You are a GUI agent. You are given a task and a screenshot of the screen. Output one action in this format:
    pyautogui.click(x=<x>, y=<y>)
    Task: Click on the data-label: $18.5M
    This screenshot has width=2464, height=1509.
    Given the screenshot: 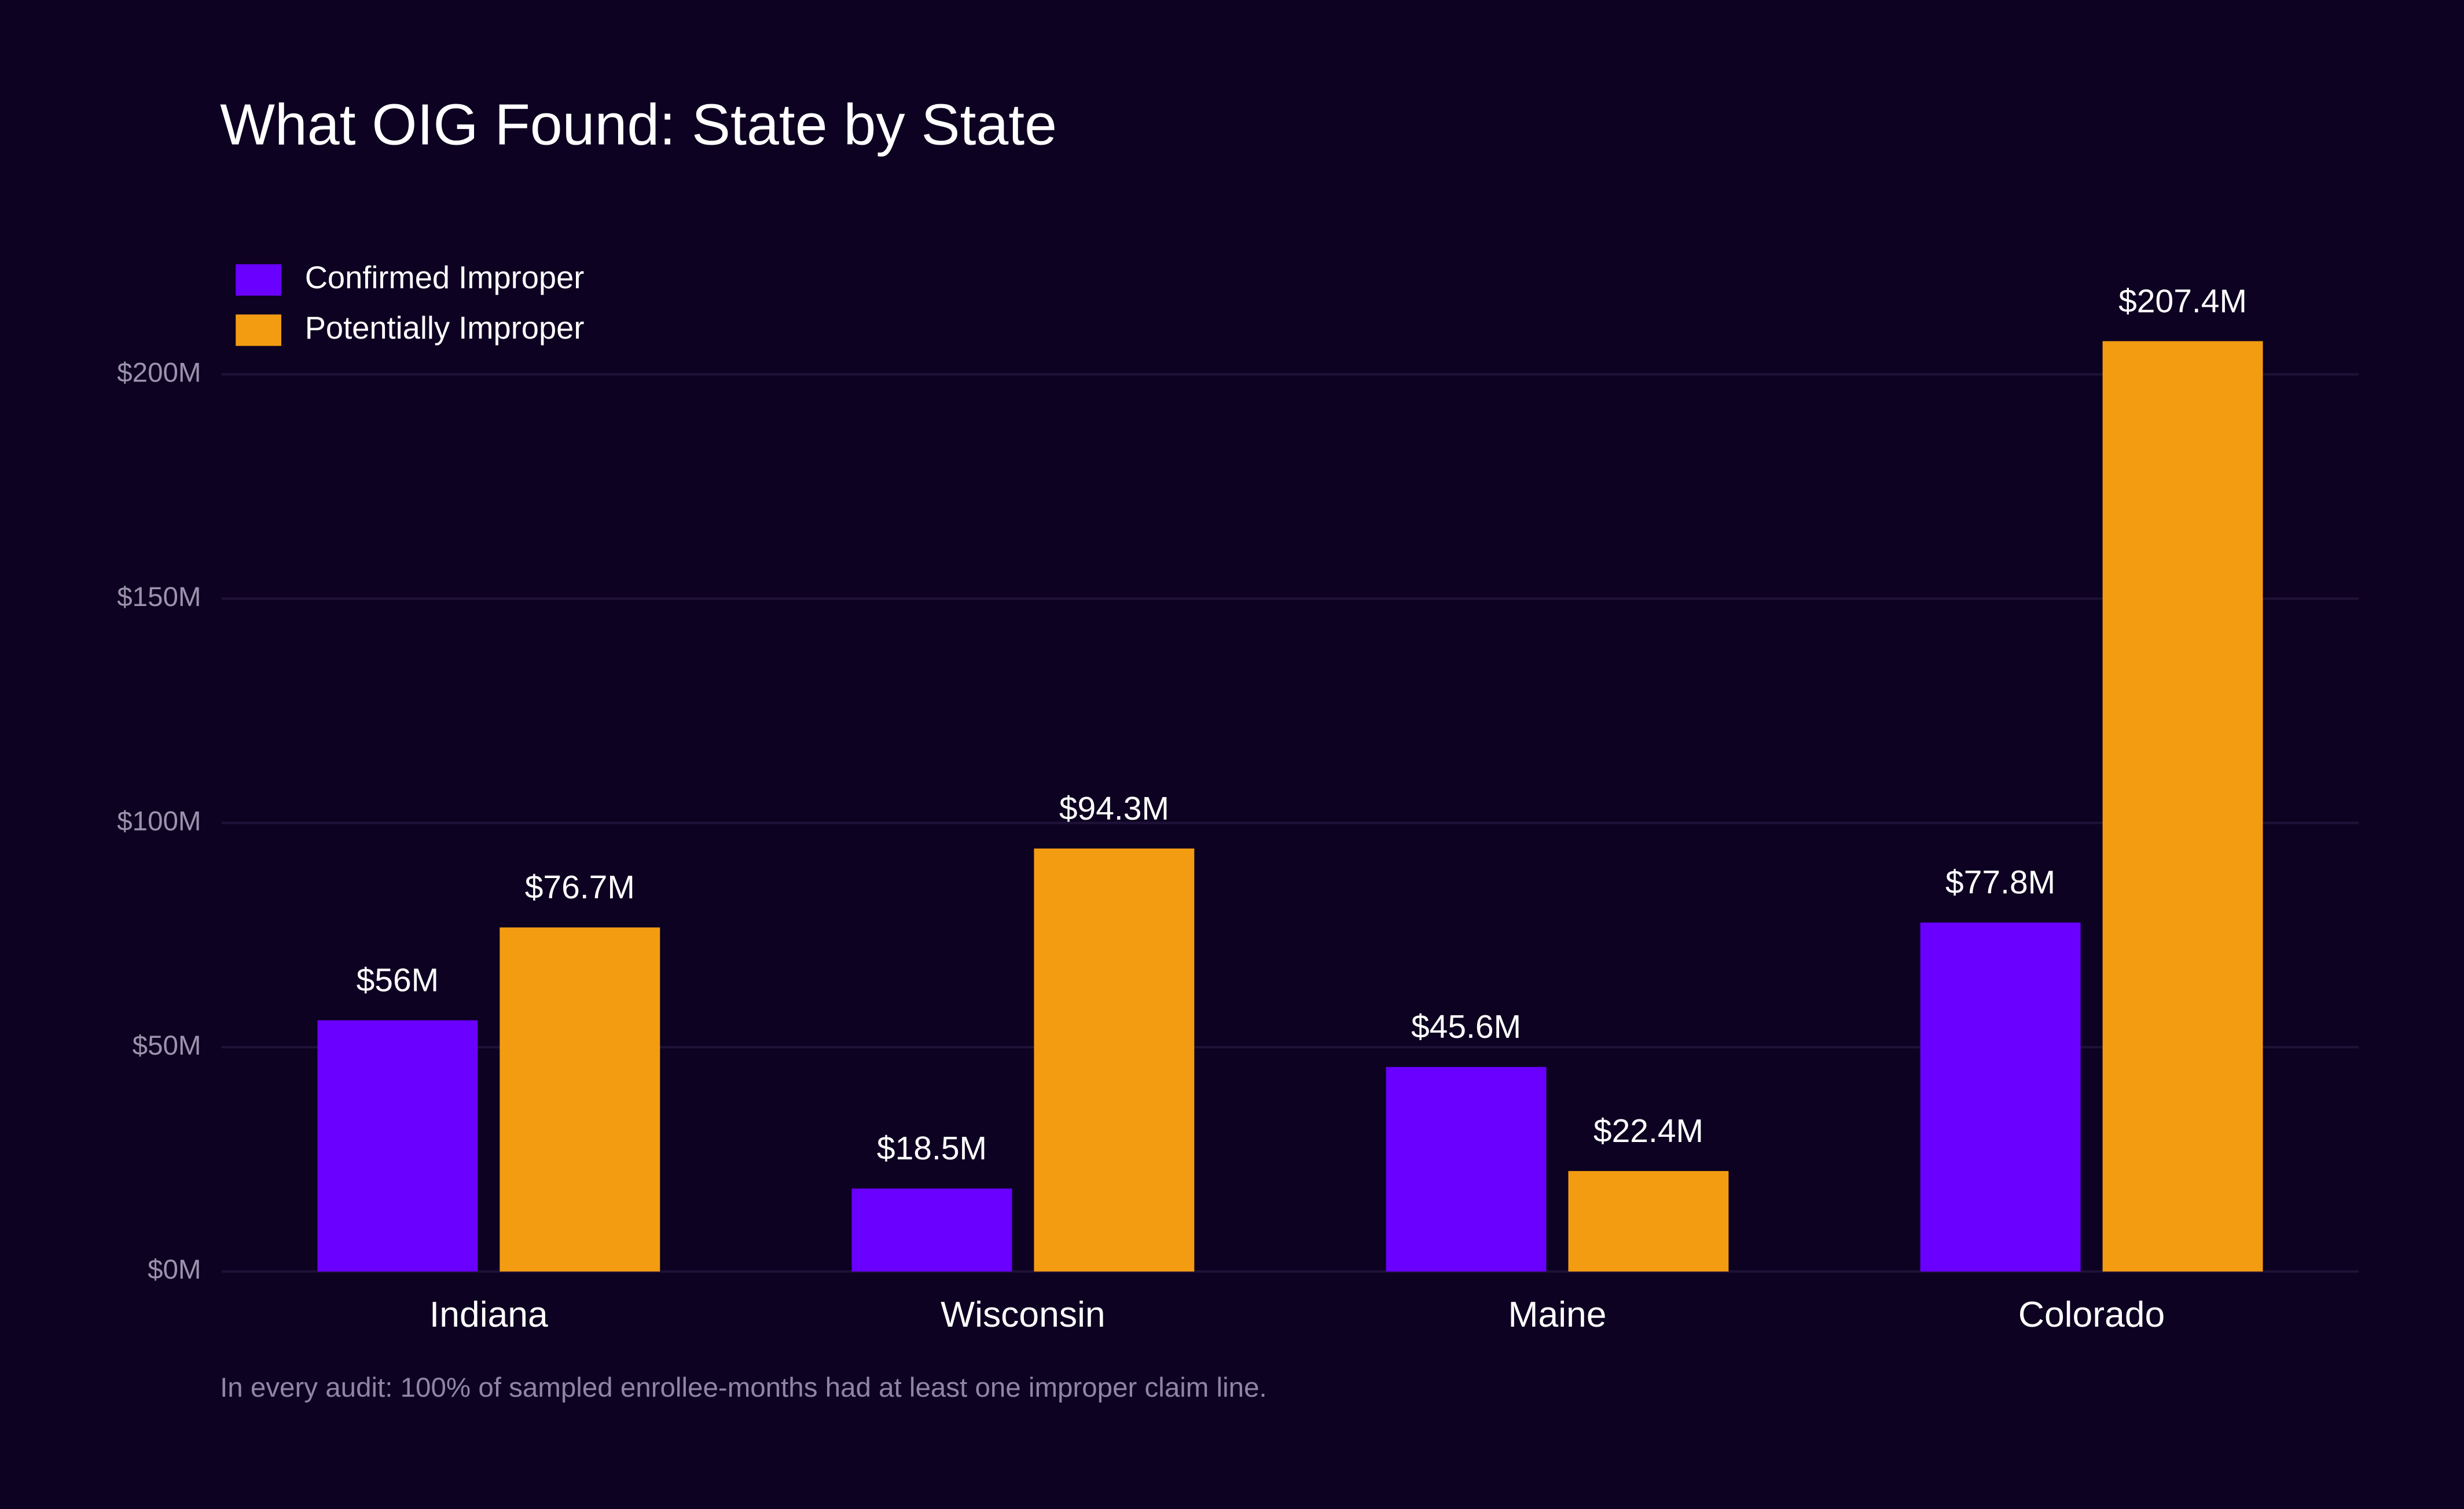 What is the action you would take?
    pyautogui.click(x=932, y=1148)
    